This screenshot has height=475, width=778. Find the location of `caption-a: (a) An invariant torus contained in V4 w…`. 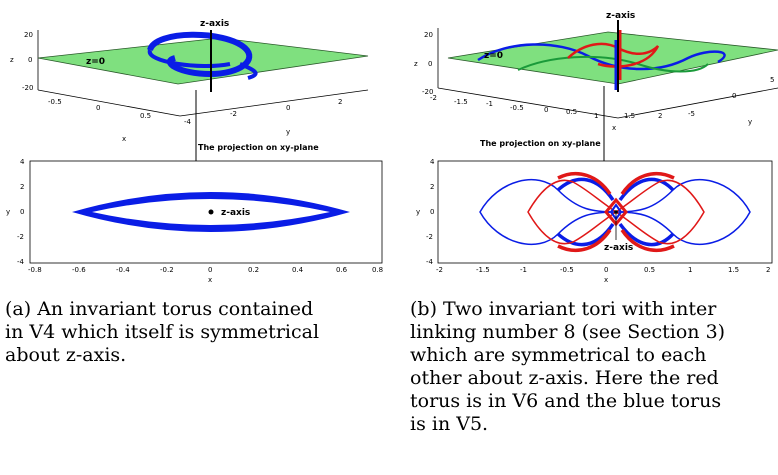

caption-a: (a) An invariant torus contained in V4 w… is located at coordinates (194, 332).